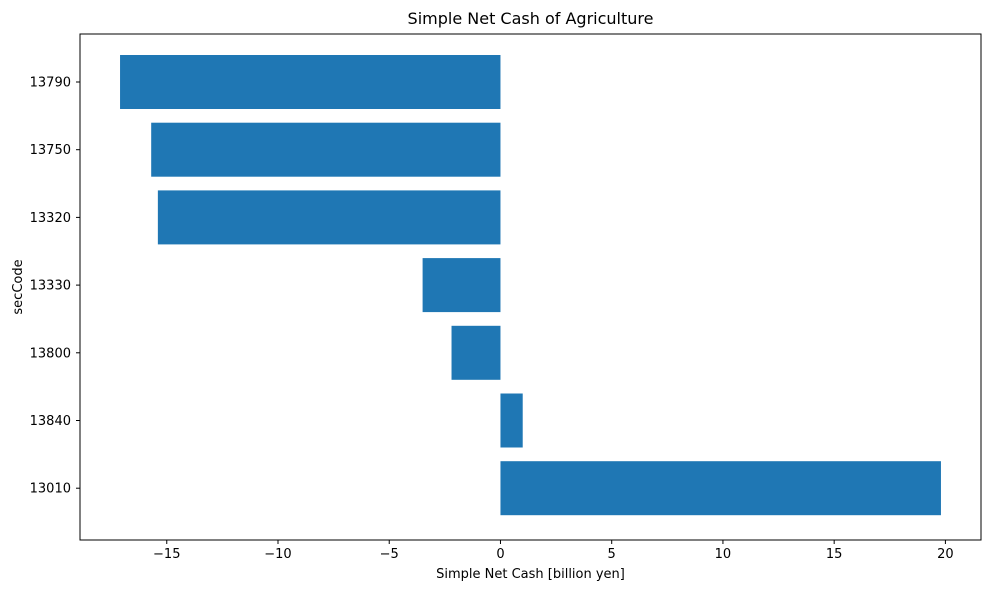 The height and width of the screenshot is (590, 989). I want to click on y-tick-label: 13010, so click(50, 489).